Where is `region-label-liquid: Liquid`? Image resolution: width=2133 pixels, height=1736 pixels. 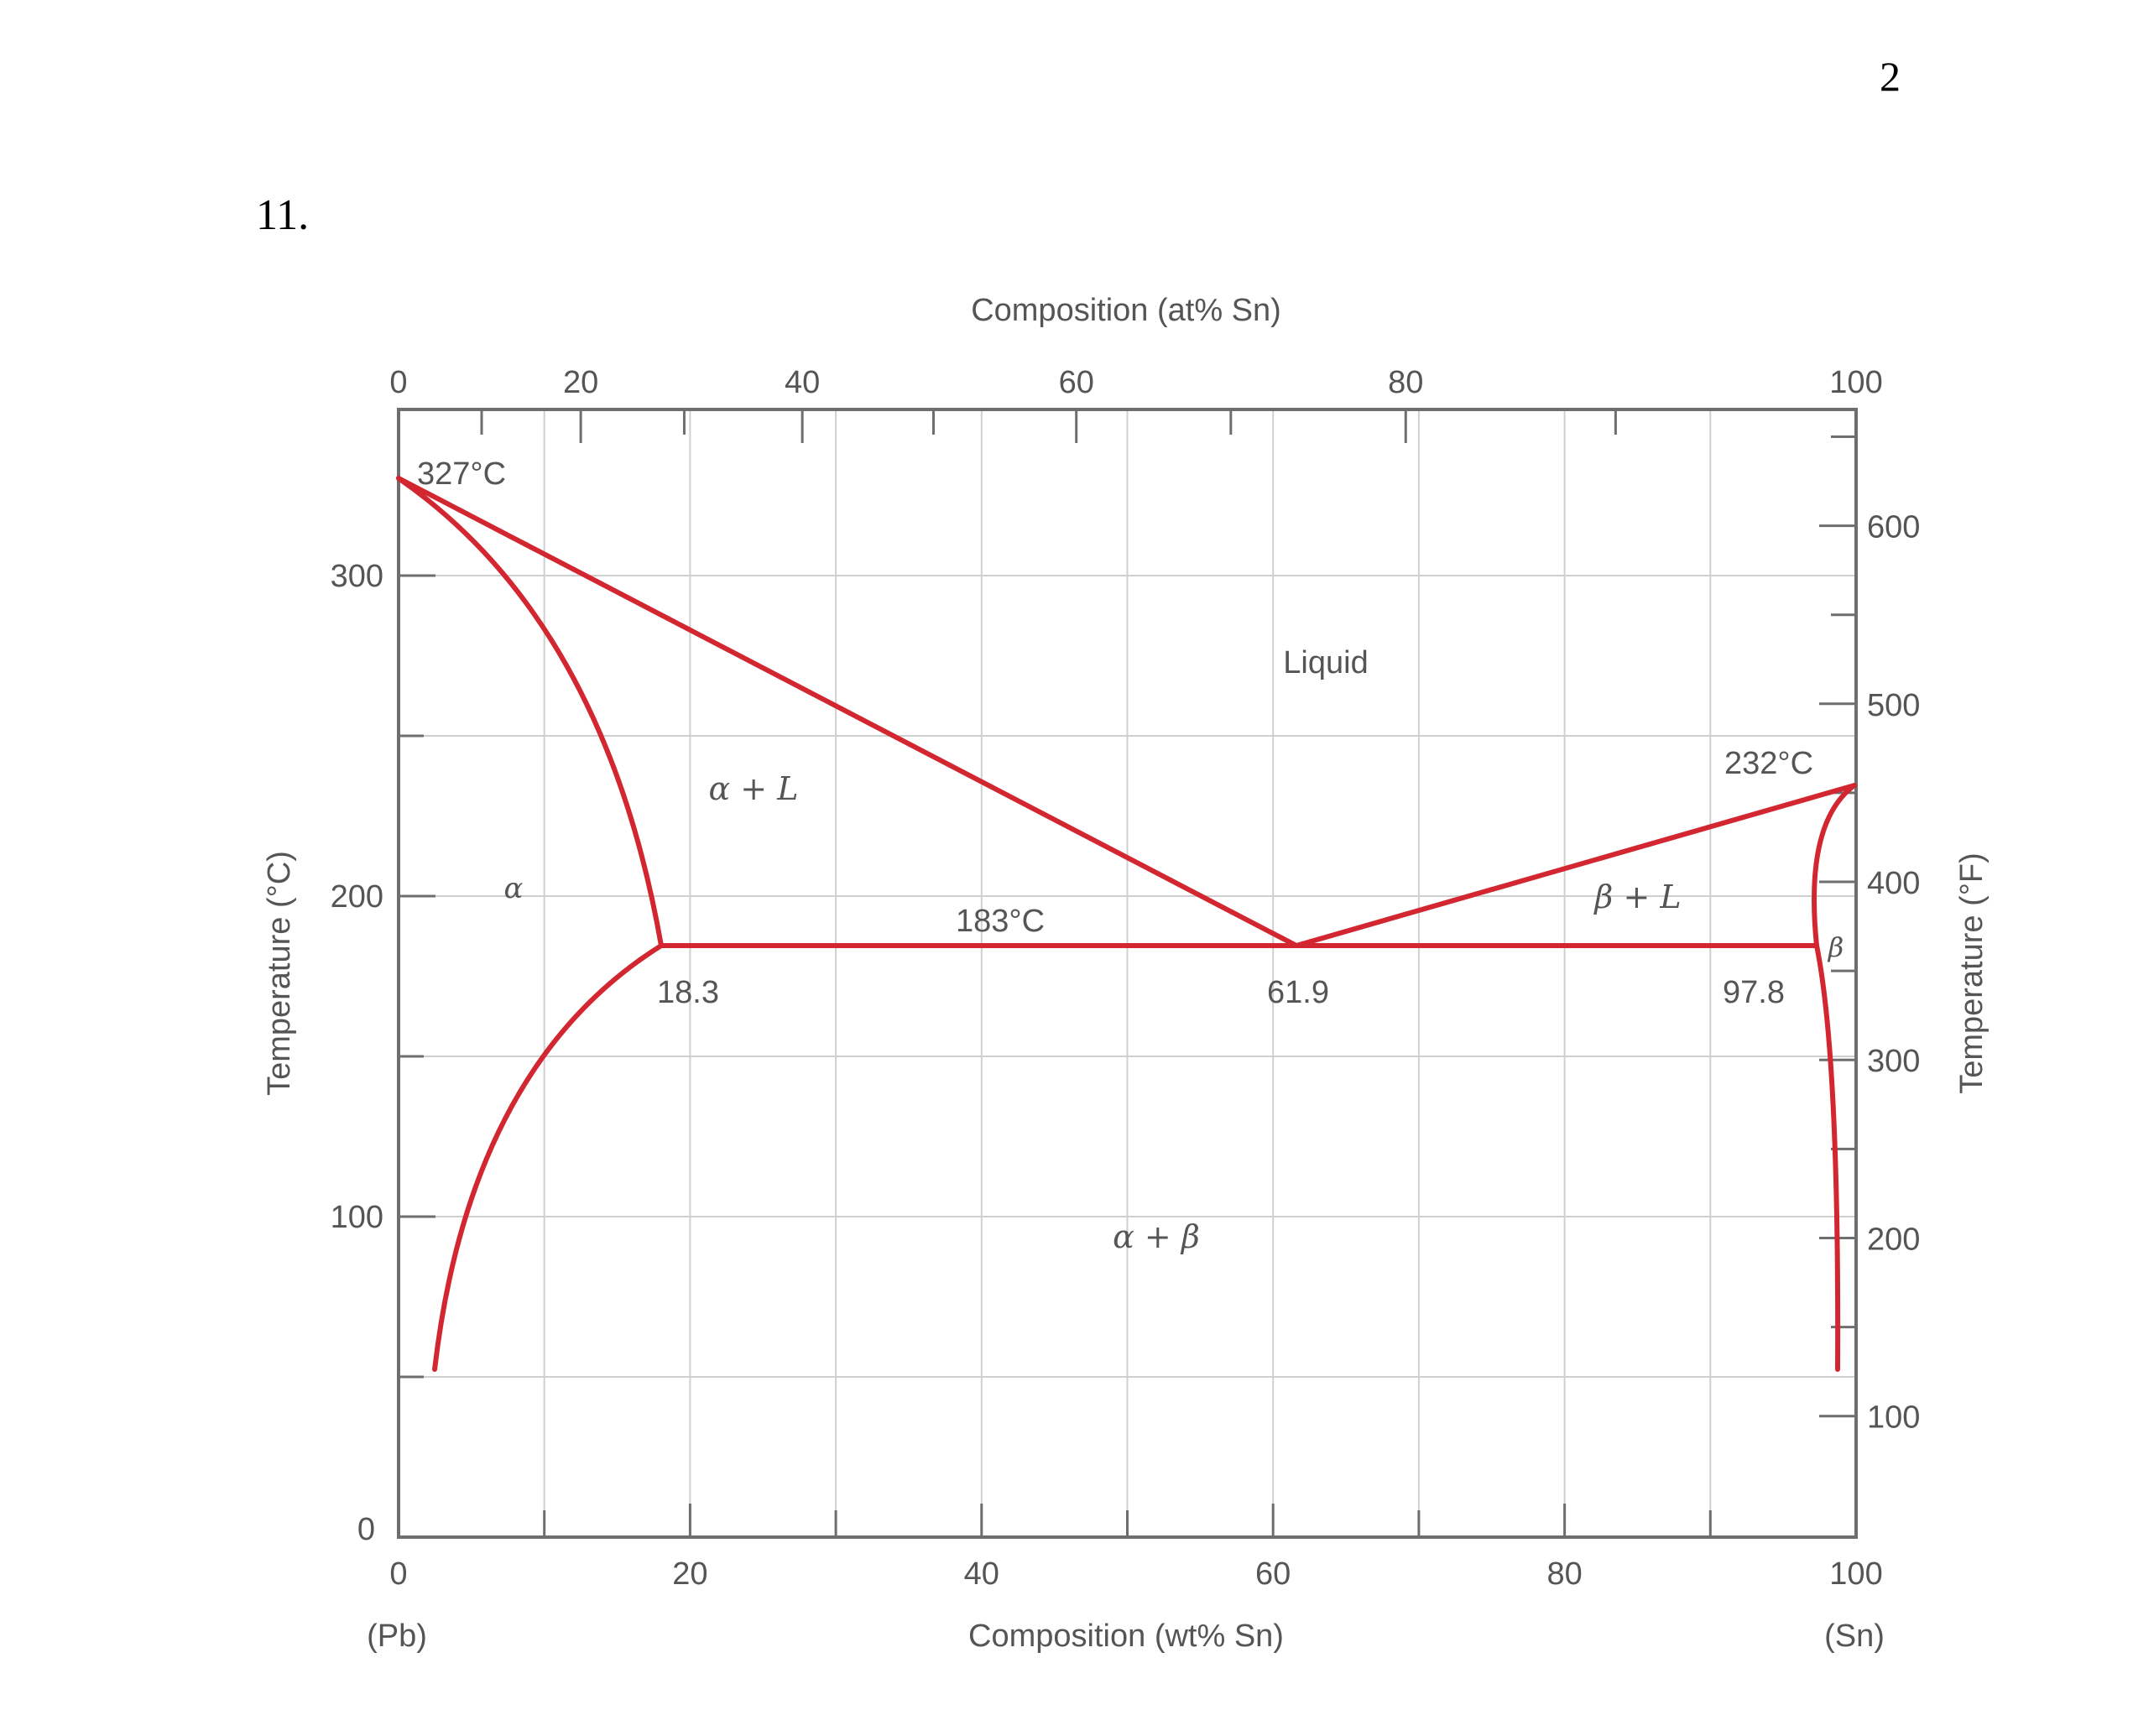
region-label-liquid: Liquid is located at coordinates (1325, 663).